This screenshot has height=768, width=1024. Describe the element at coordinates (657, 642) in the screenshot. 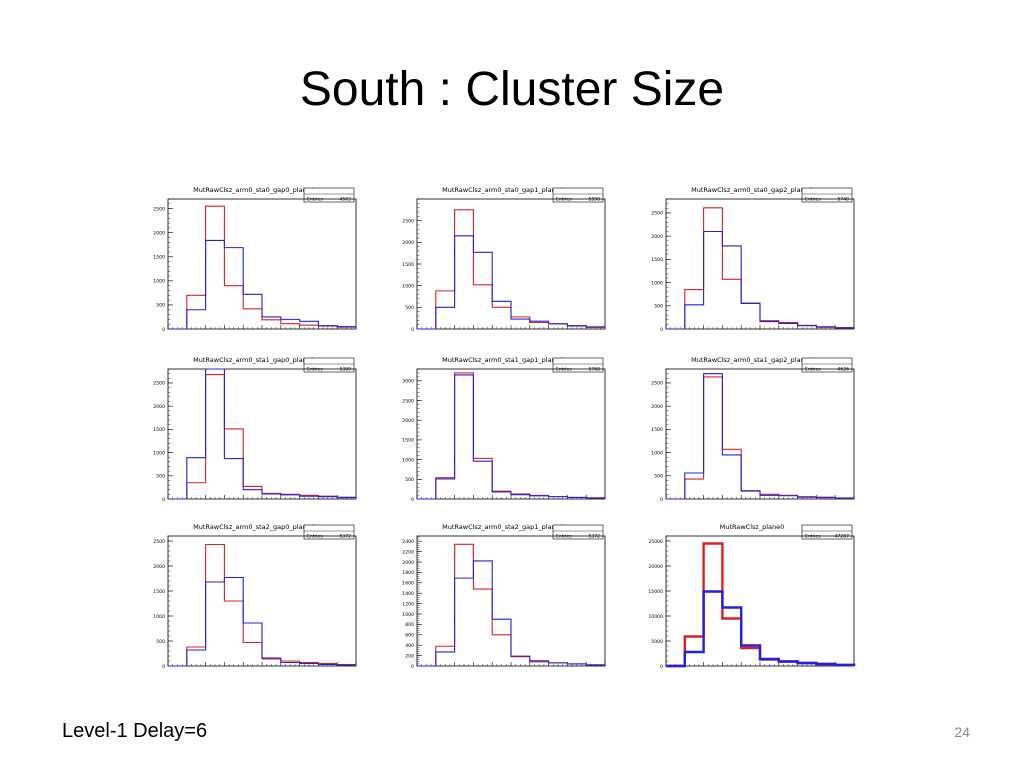

I see `y-tick-label: 5000` at that location.